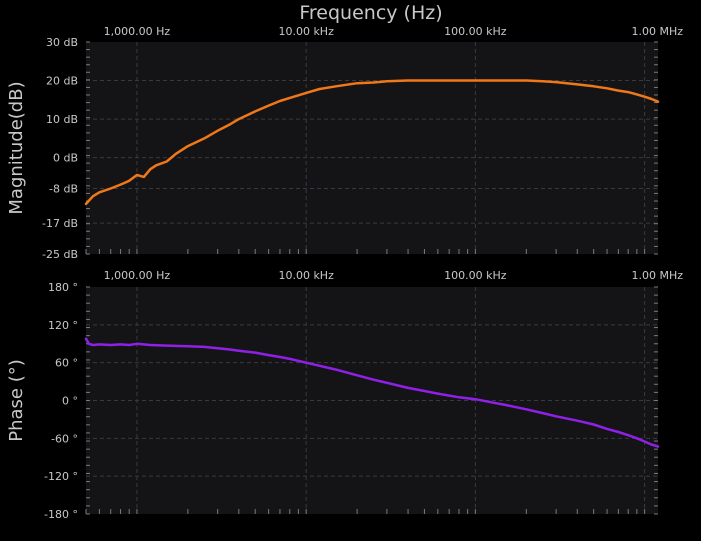 This screenshot has height=541, width=701. What do you see at coordinates (60, 254) in the screenshot?
I see `magnitude-y-tick-label: -25 dB` at bounding box center [60, 254].